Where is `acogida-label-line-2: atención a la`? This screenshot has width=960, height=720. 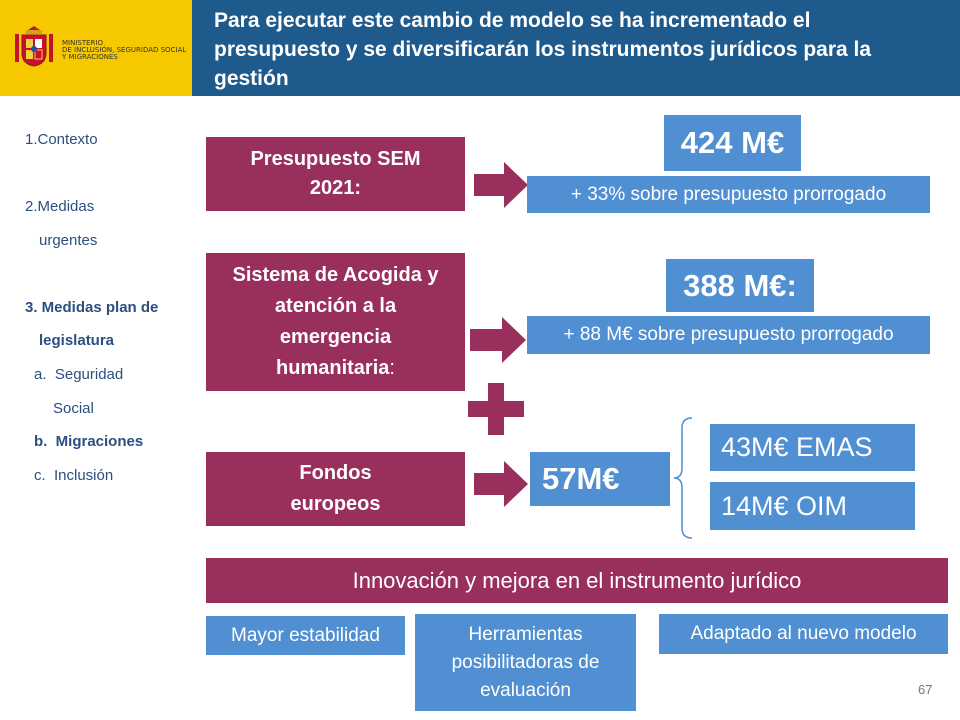
acogida-label-line-2: atención a la is located at coordinates (335, 306).